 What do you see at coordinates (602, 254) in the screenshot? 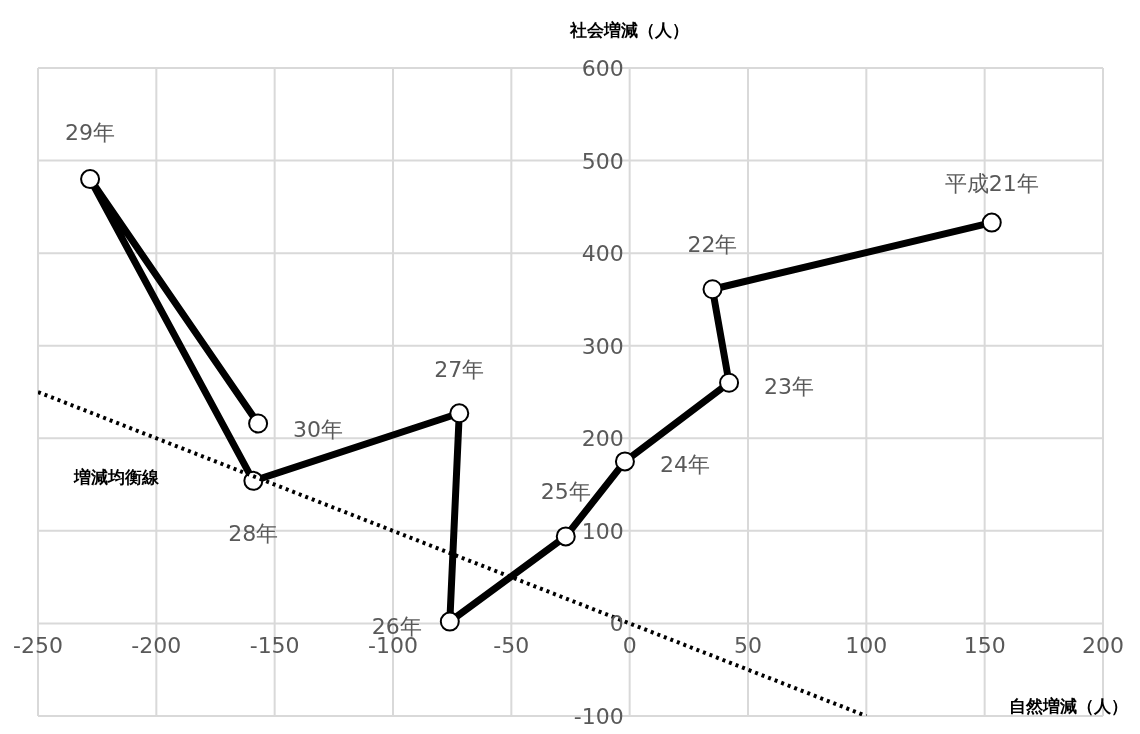
I see `y-tick-label: 400` at bounding box center [602, 254].